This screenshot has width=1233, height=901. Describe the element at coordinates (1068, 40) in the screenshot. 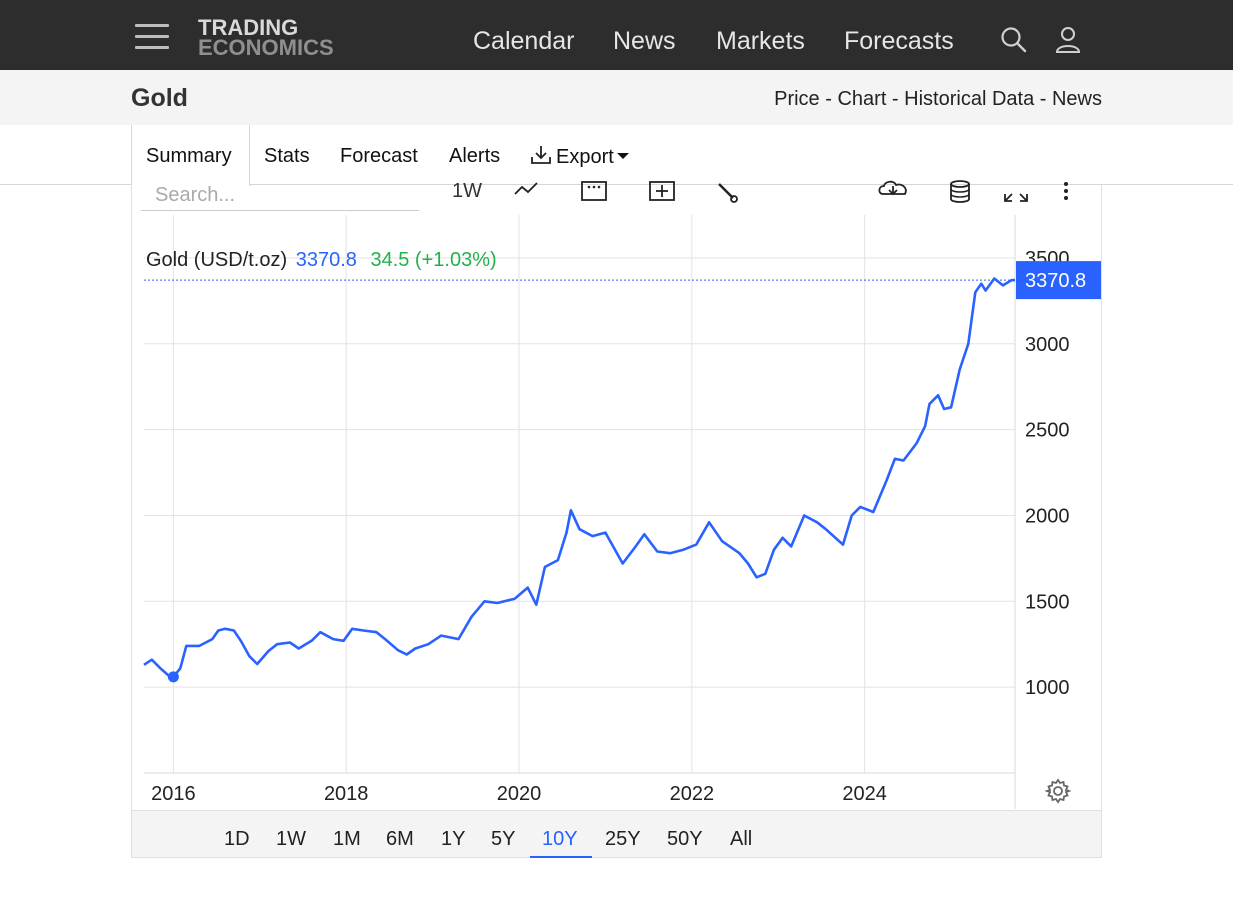

I see `user-icon` at that location.